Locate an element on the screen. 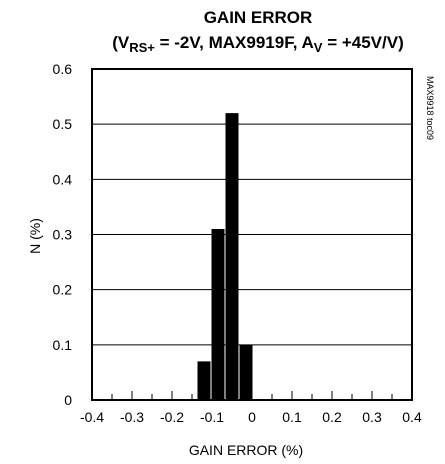 This screenshot has width=445, height=464. x-tick-label-3: -0.1 is located at coordinates (212, 417).